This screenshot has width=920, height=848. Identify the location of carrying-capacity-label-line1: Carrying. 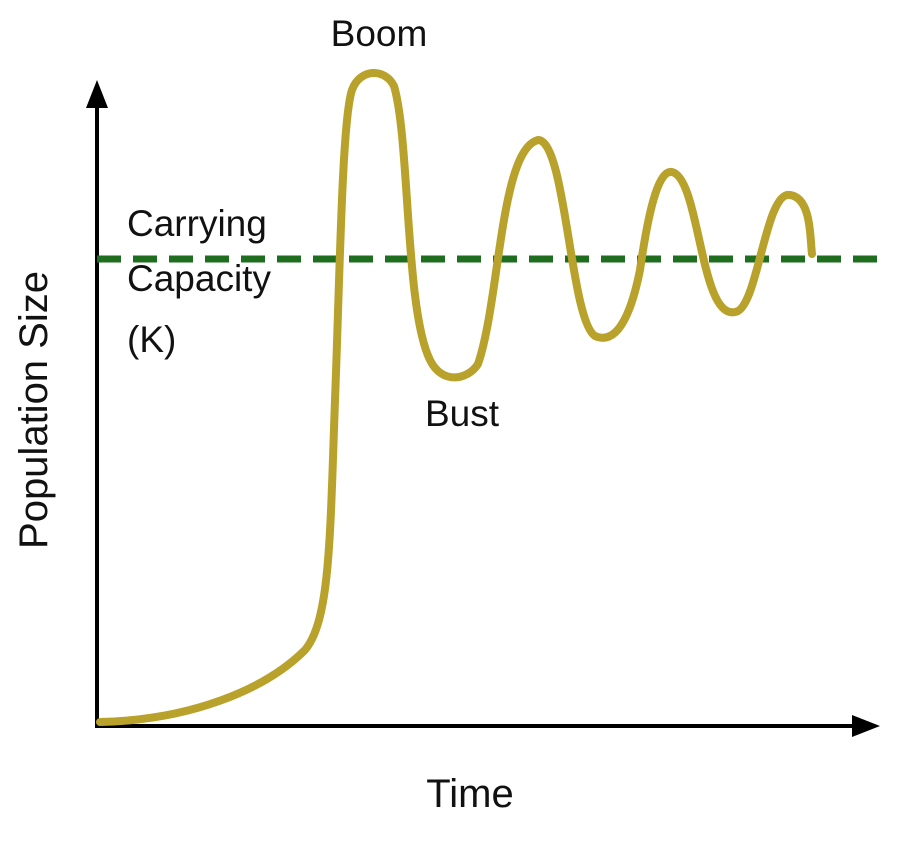
(197, 223).